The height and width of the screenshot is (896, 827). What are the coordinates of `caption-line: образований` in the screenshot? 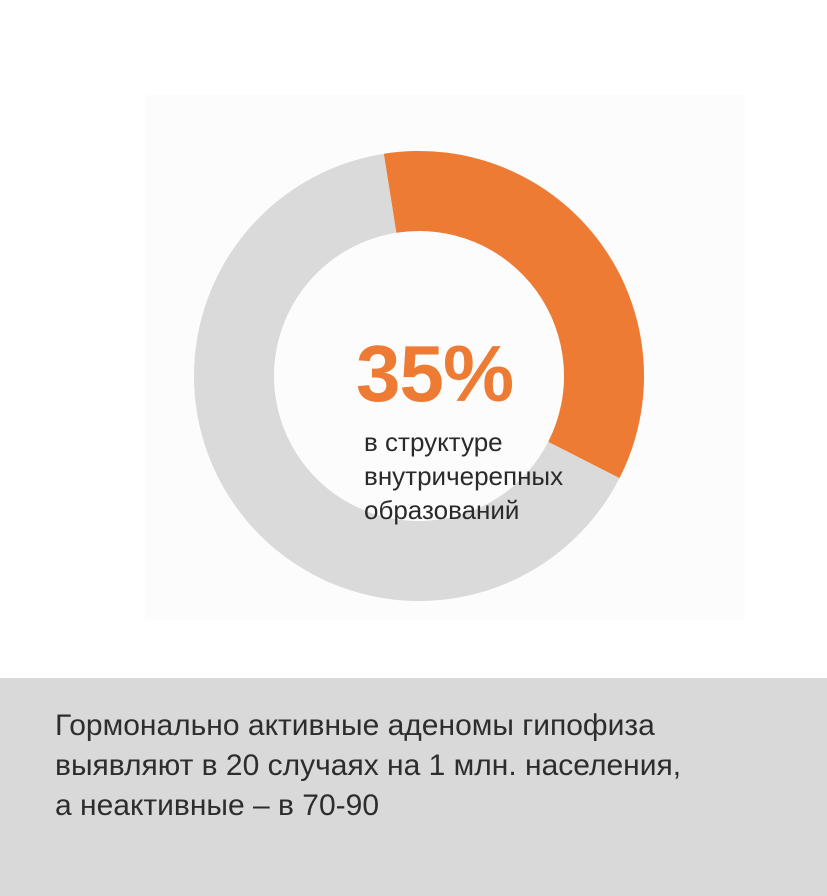 It's located at (442, 510).